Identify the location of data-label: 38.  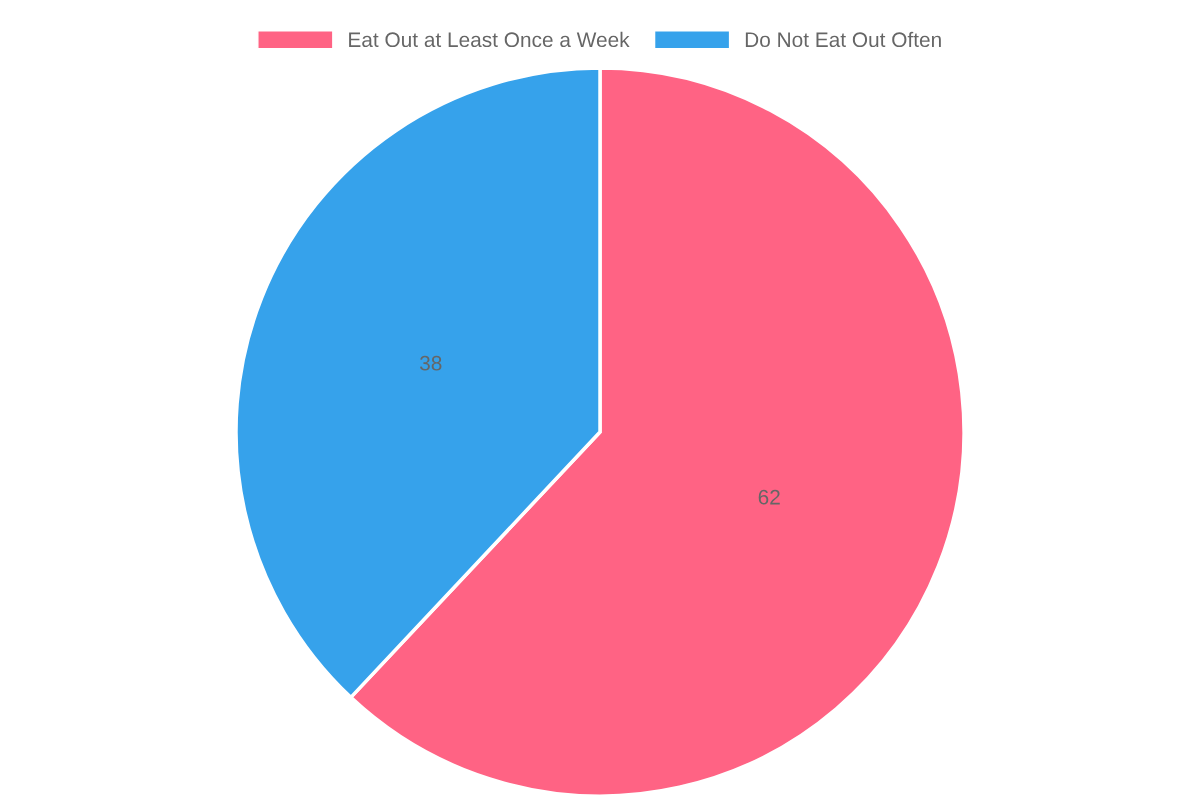
(430, 363).